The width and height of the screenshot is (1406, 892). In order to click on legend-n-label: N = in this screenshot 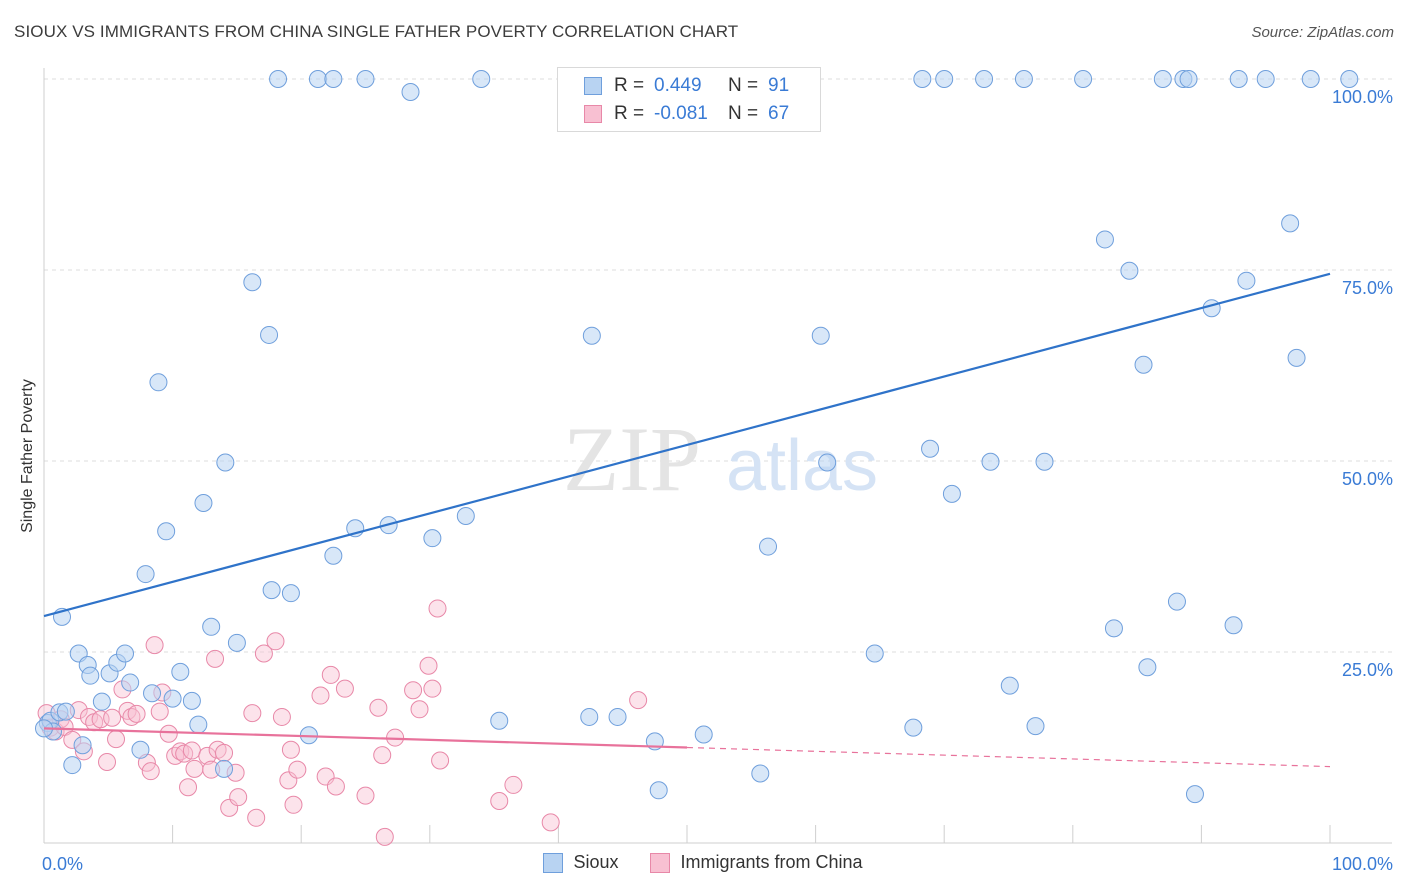, I will do `click(743, 113)`.